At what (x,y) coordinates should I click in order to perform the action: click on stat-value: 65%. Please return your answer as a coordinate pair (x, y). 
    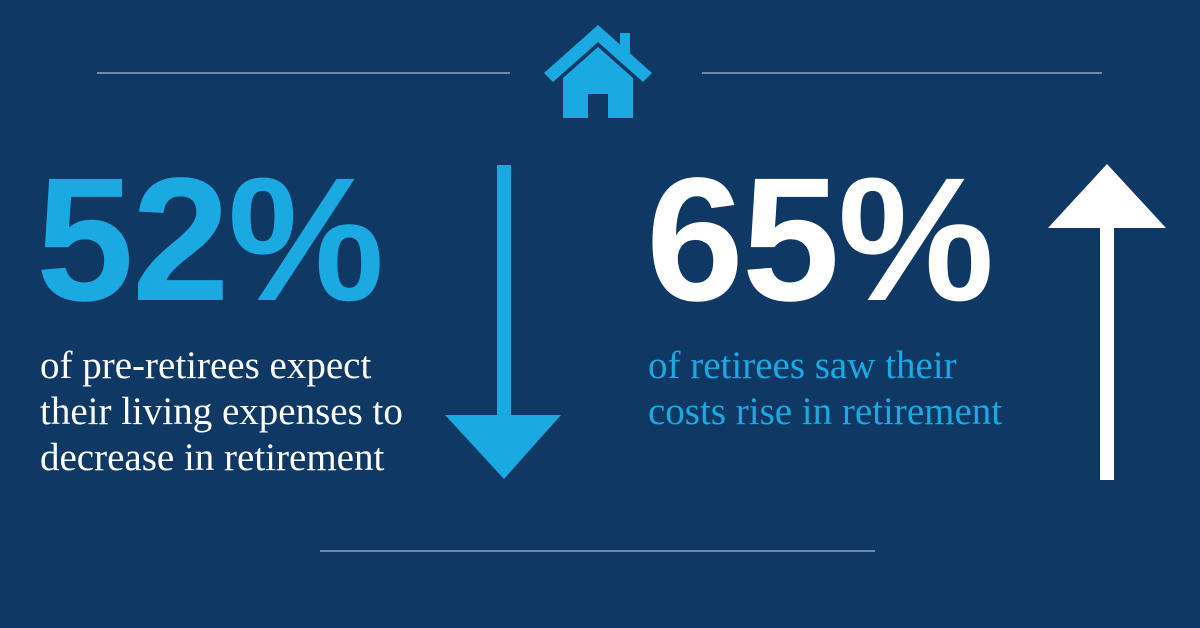
    Looking at the image, I should click on (819, 240).